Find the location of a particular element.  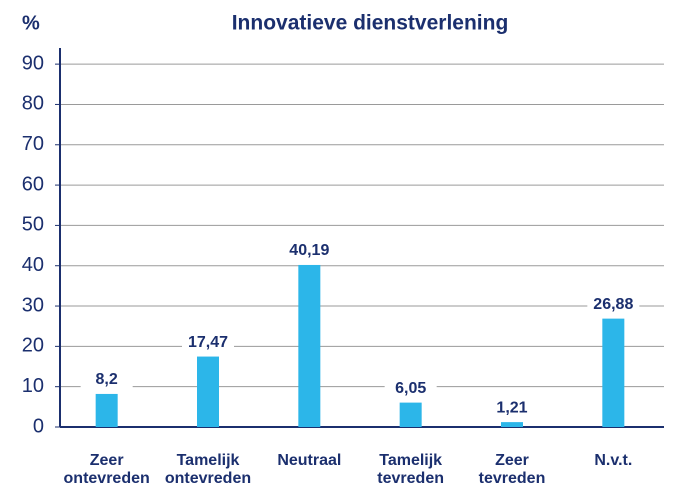

y-tick-label: 40 is located at coordinates (33, 265).